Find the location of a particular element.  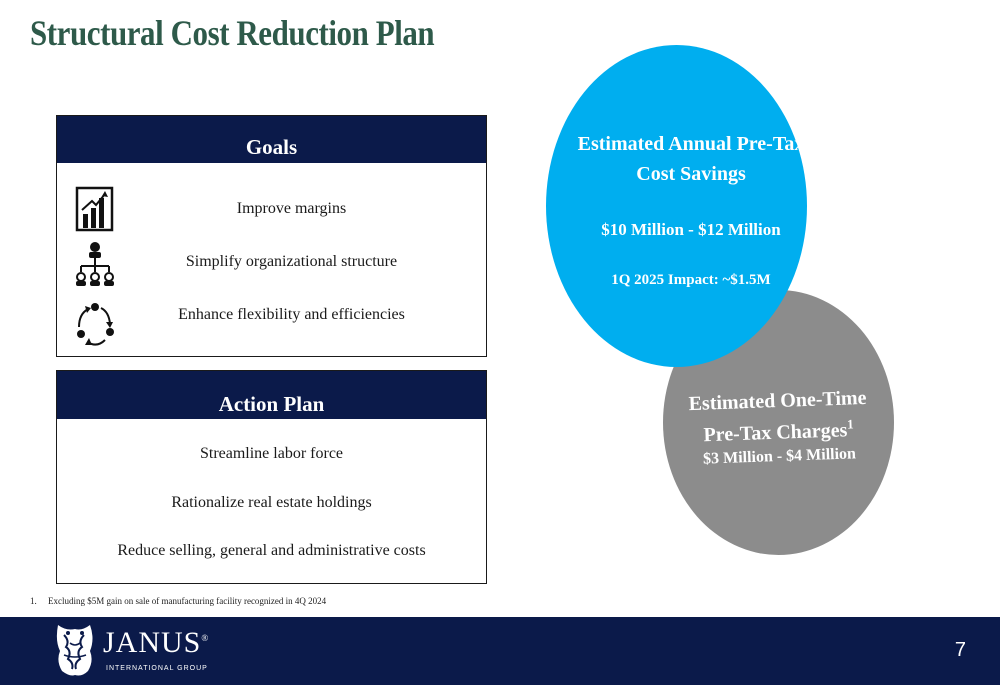

savings-impact: 1Q 2025 Impact: ~$1.5M is located at coordinates (691, 280).